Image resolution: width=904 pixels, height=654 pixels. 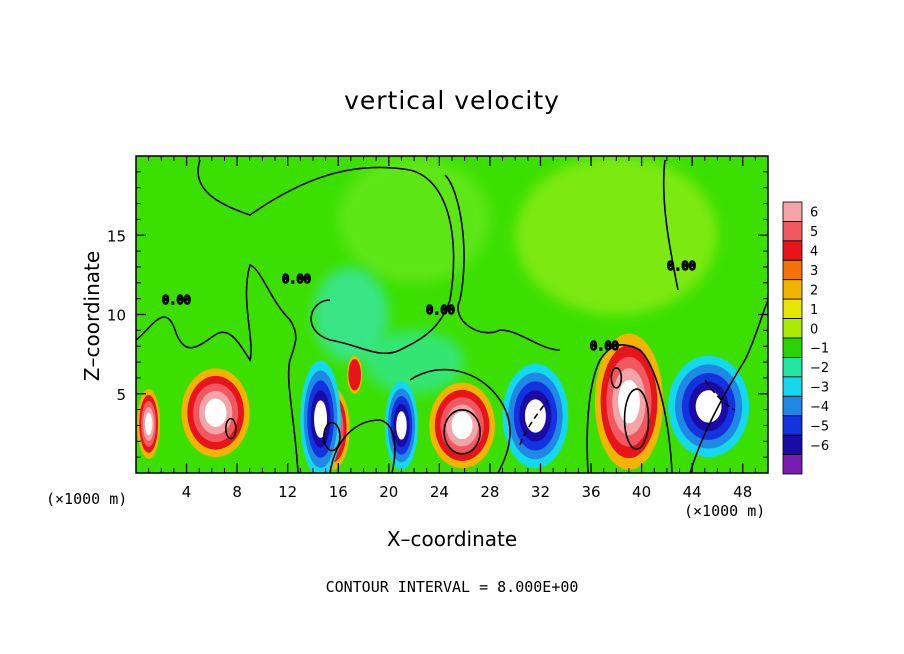 What do you see at coordinates (116, 236) in the screenshot?
I see `y-tick-label: 15` at bounding box center [116, 236].